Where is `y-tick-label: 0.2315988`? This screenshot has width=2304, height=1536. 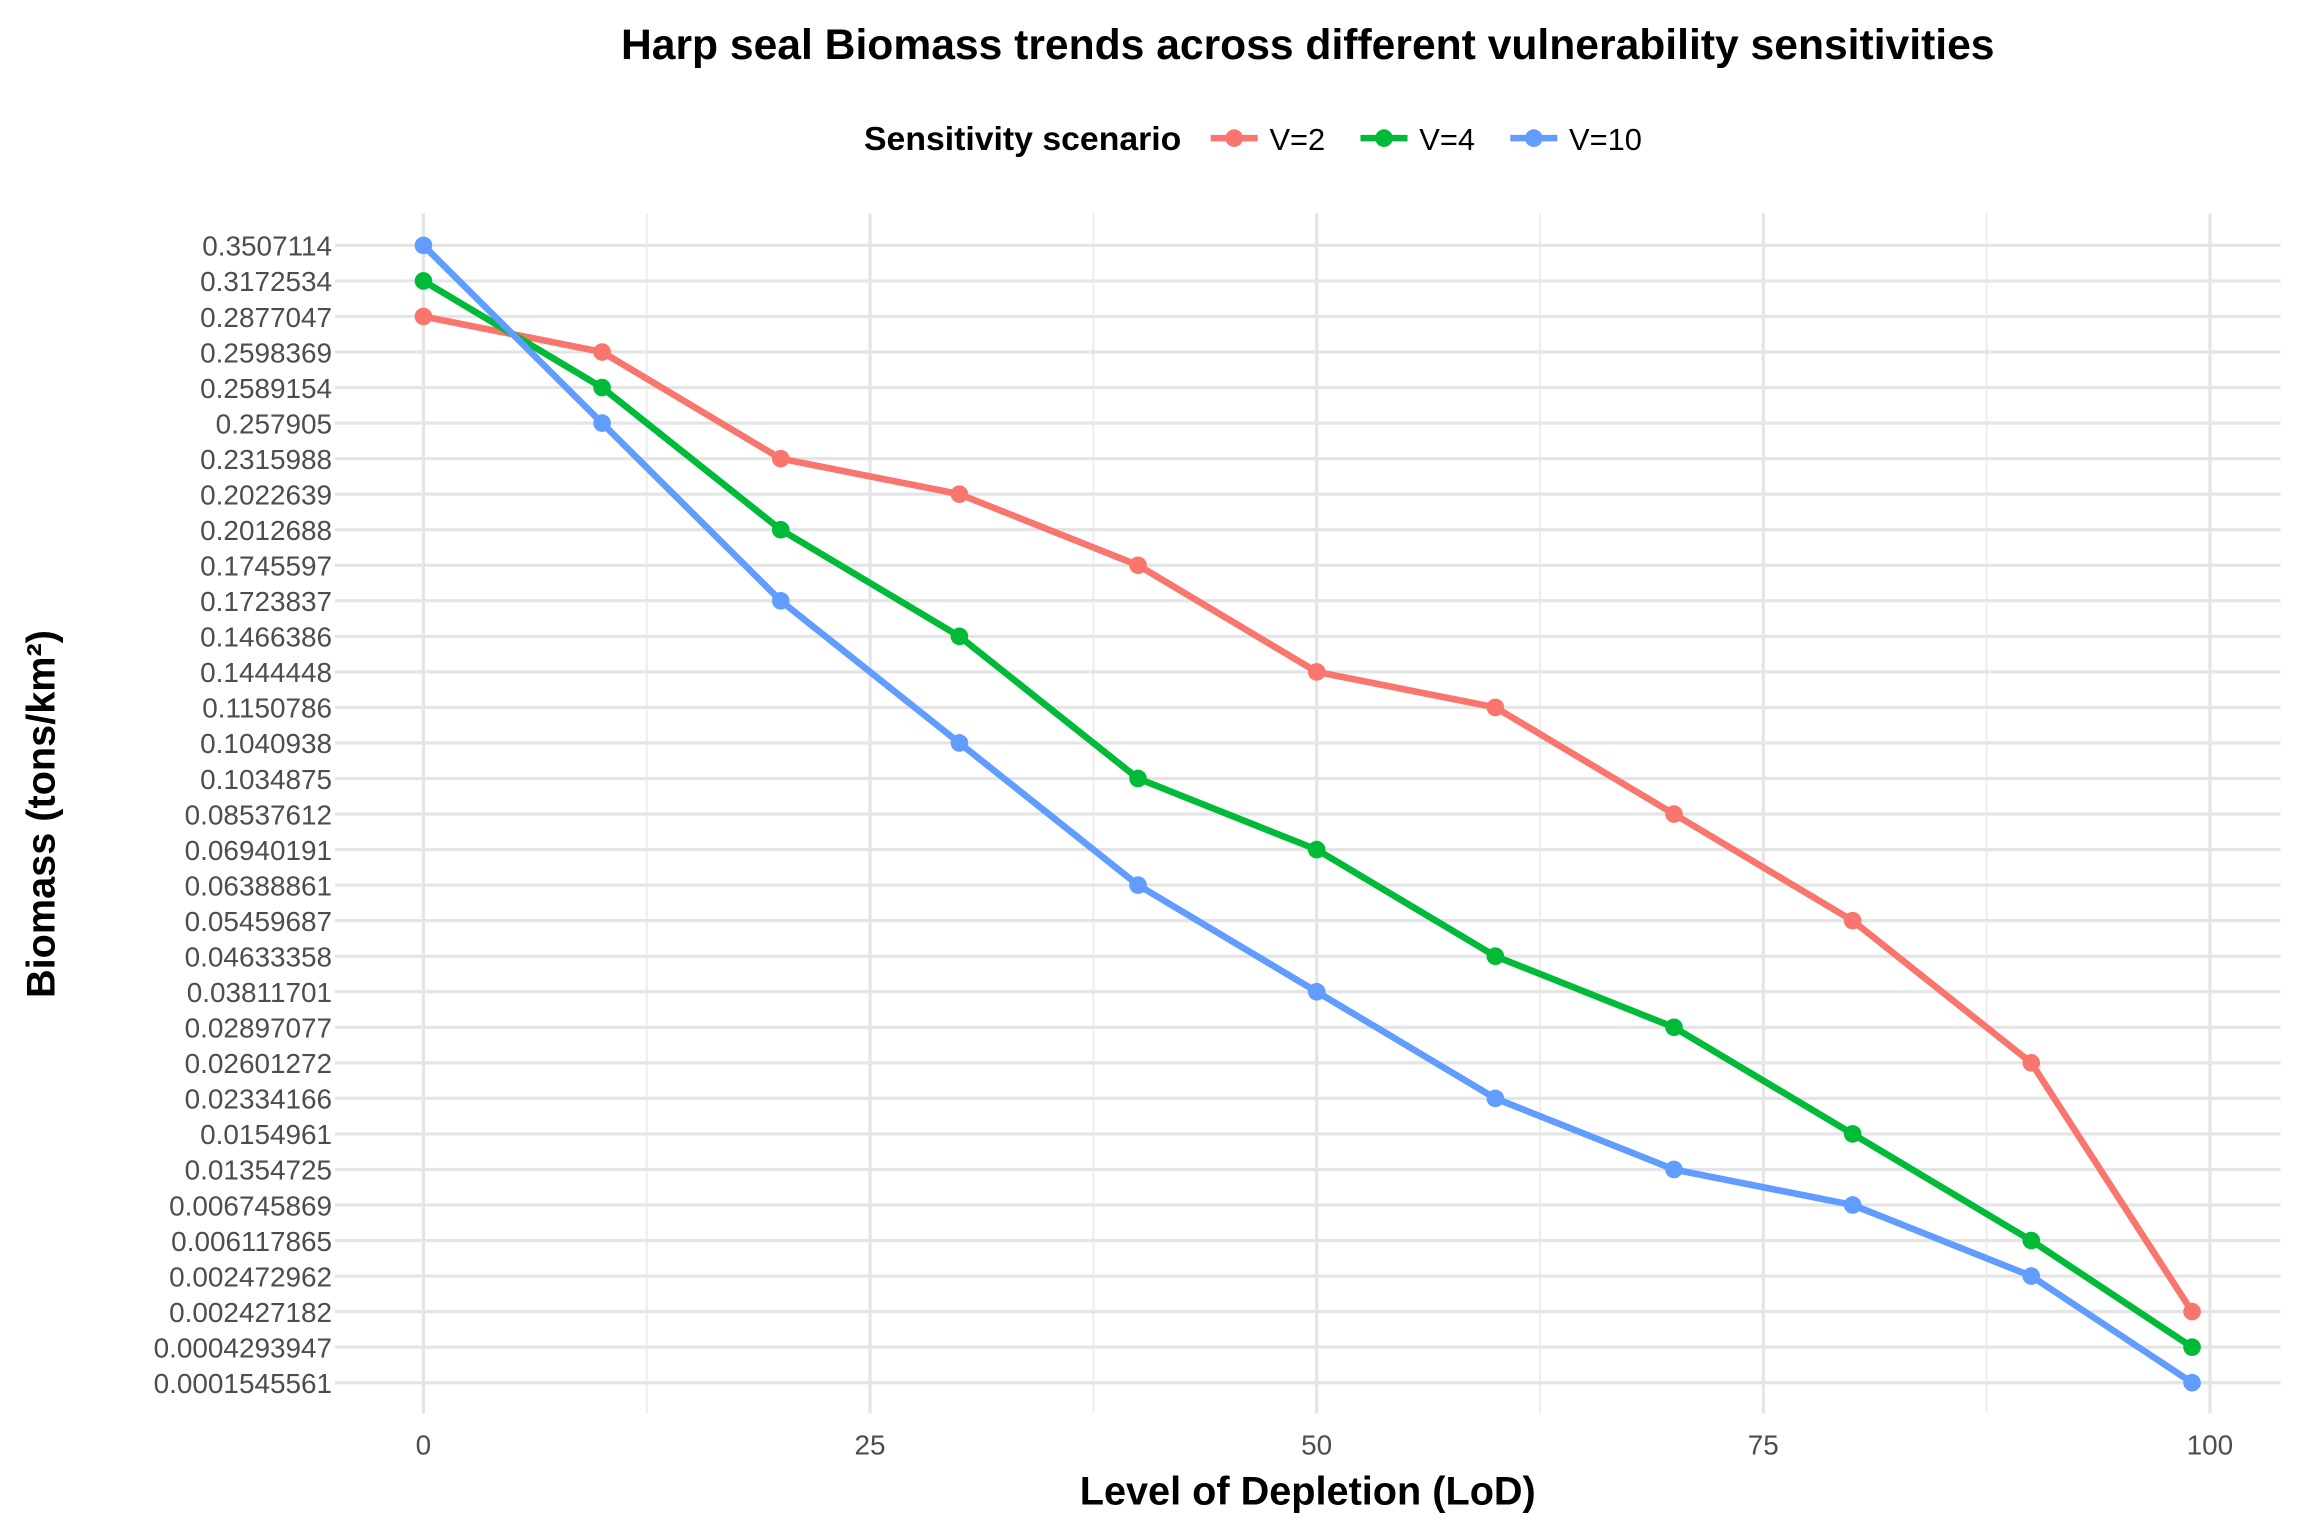 y-tick-label: 0.2315988 is located at coordinates (266, 459).